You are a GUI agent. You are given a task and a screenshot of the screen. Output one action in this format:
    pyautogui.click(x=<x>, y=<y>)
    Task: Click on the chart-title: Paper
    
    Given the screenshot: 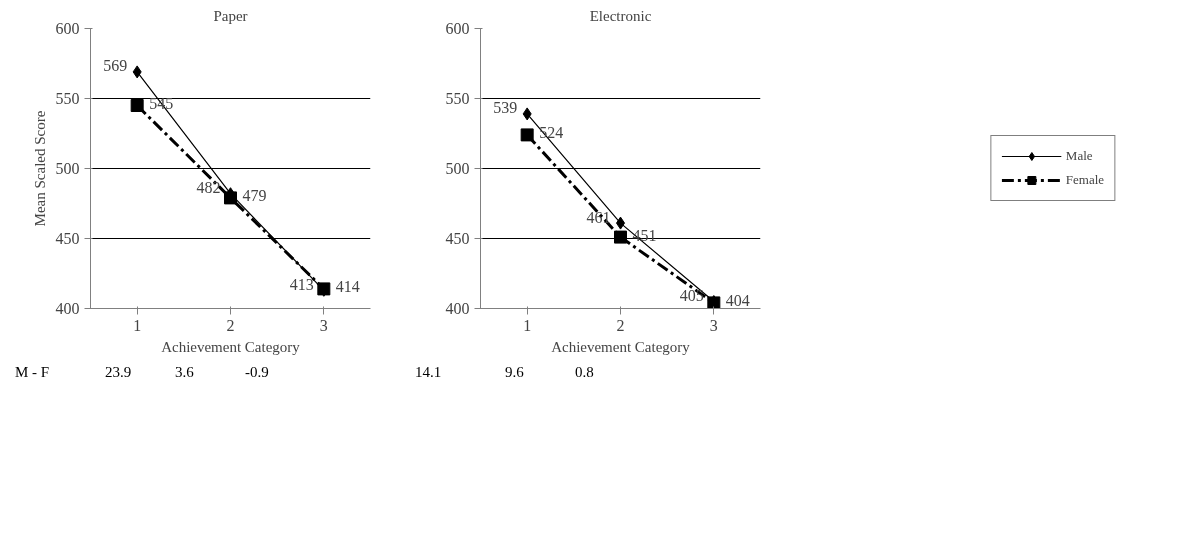 What is the action you would take?
    pyautogui.click(x=230, y=15)
    